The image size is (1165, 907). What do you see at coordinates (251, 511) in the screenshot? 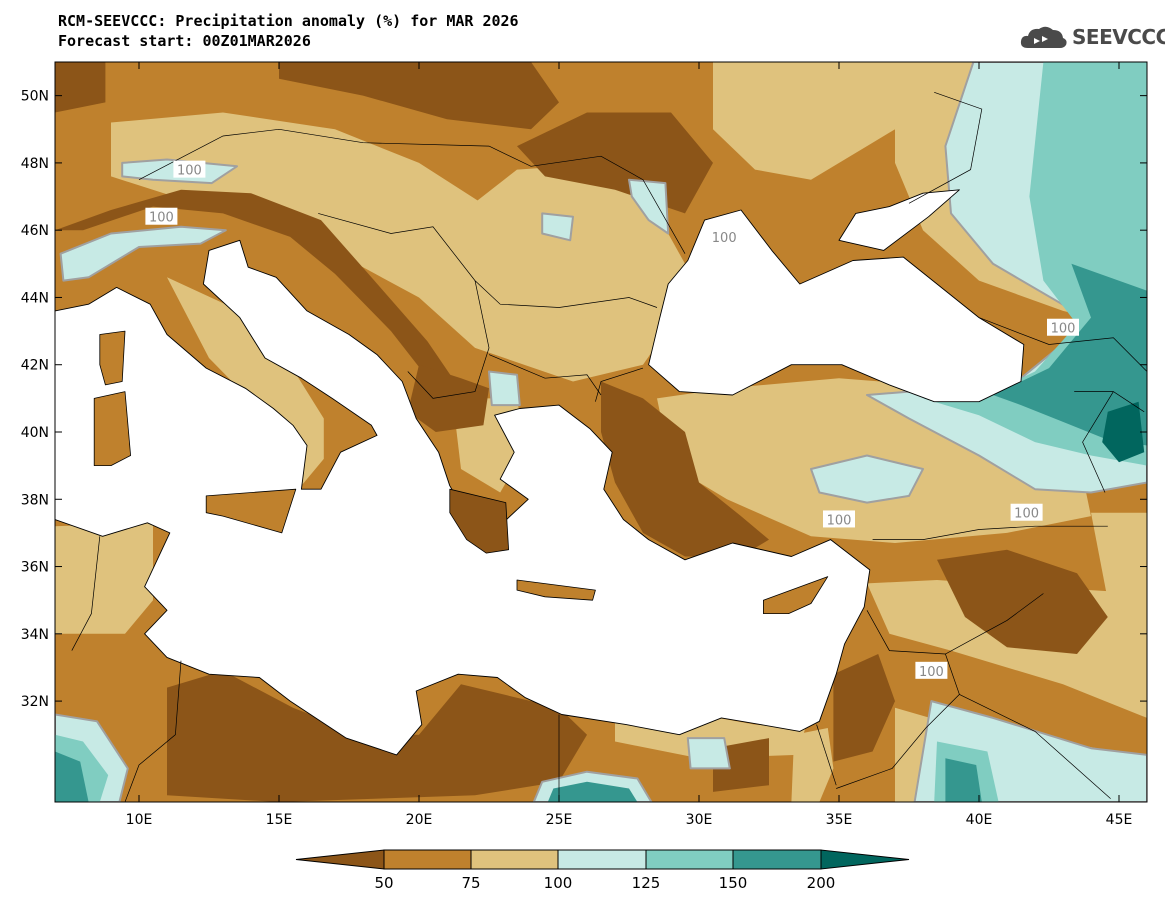
I see `island-sicily` at bounding box center [251, 511].